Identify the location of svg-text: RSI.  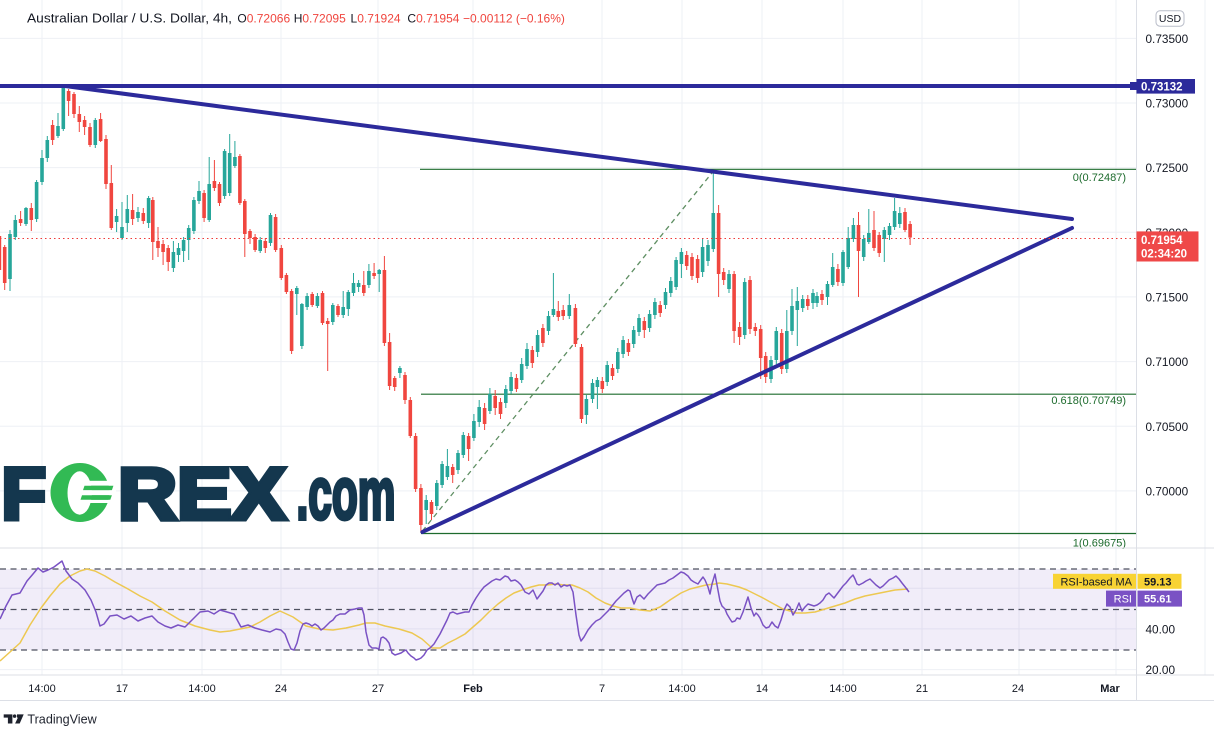
(1123, 600).